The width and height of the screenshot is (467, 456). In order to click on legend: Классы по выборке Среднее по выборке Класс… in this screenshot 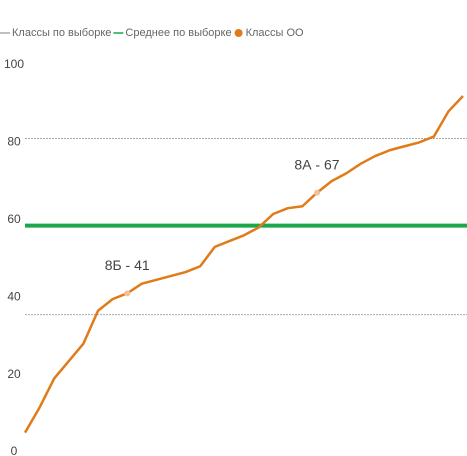, I will do `click(152, 33)`.